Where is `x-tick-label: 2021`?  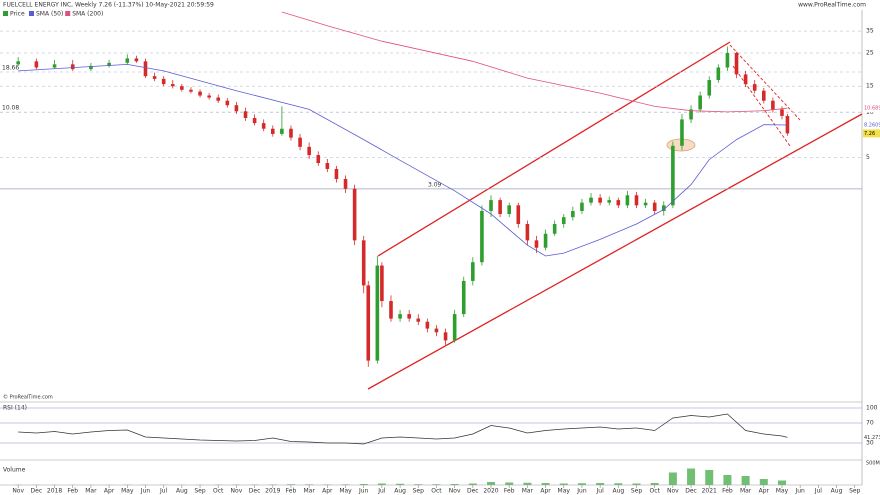
x-tick-label: 2021 is located at coordinates (709, 491).